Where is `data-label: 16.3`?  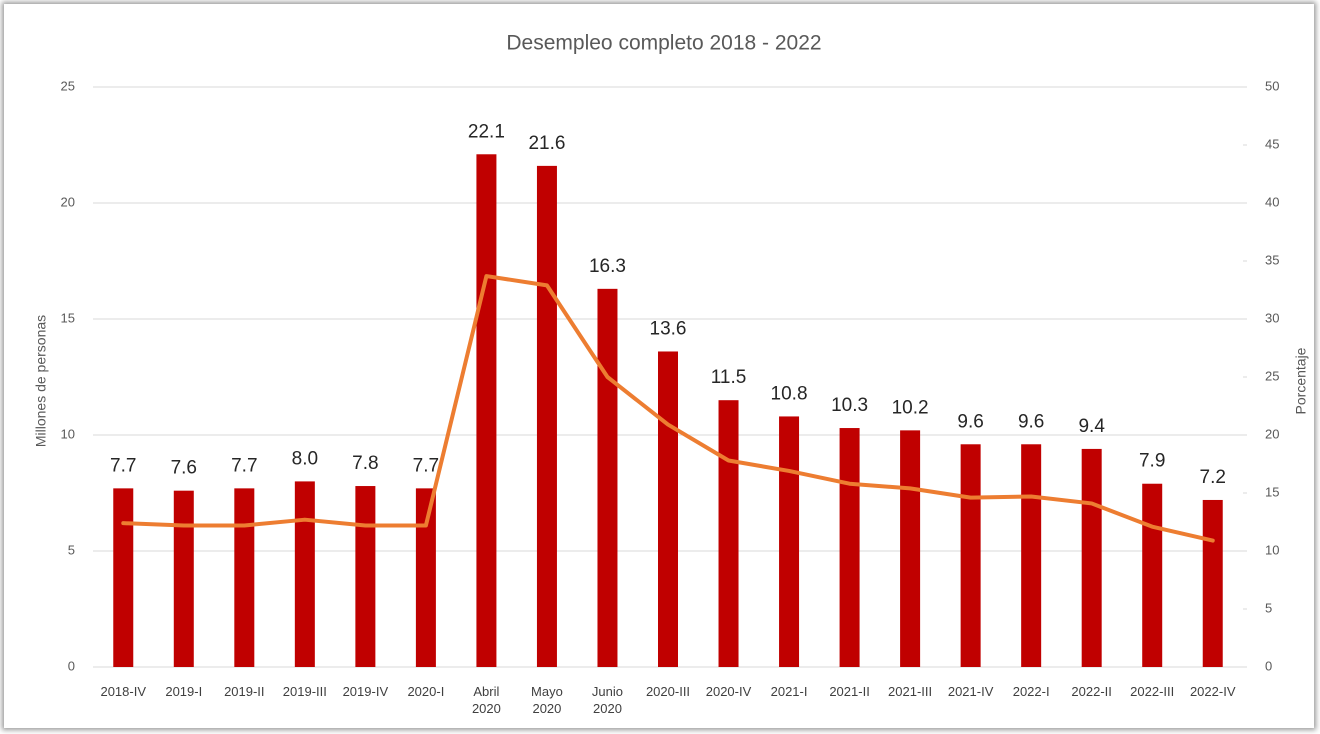 data-label: 16.3 is located at coordinates (607, 266).